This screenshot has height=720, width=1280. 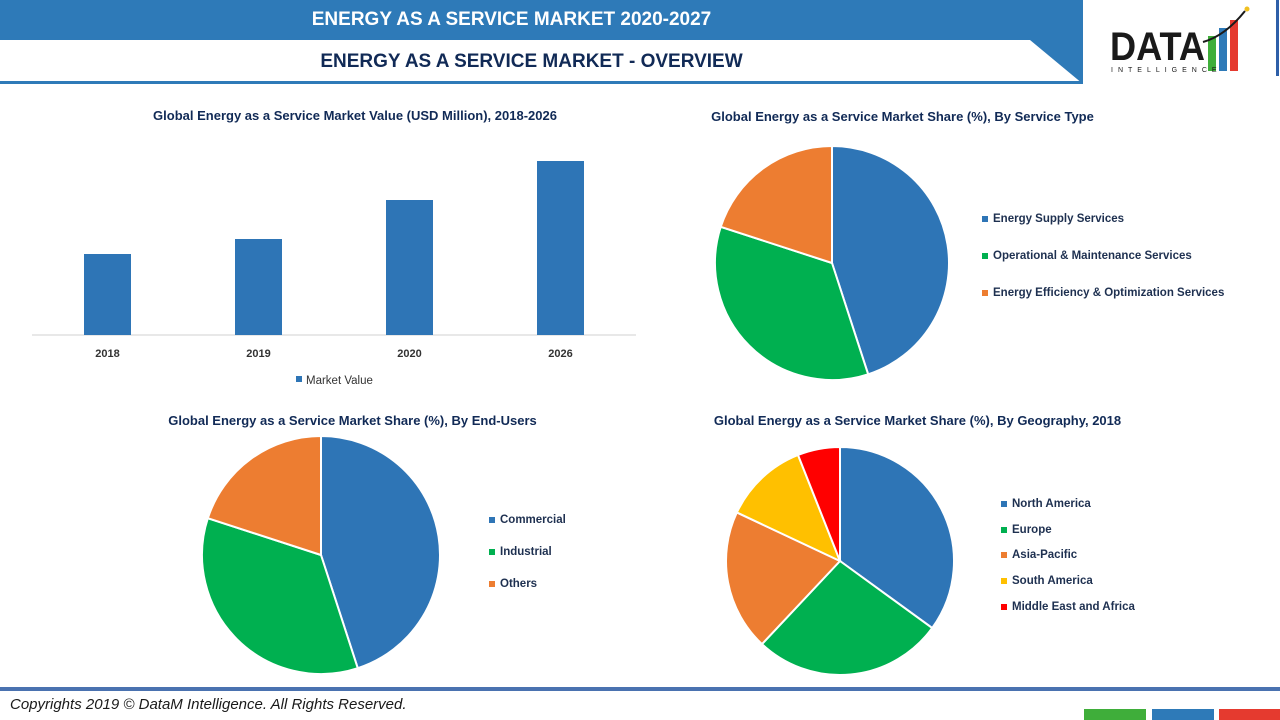 I want to click on legend-label: North America, so click(x=1051, y=503).